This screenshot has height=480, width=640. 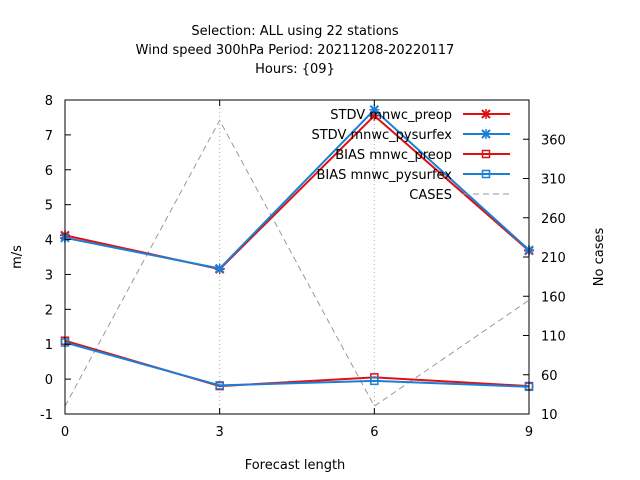 I want to click on y-tick-label: 8, so click(x=49, y=101).